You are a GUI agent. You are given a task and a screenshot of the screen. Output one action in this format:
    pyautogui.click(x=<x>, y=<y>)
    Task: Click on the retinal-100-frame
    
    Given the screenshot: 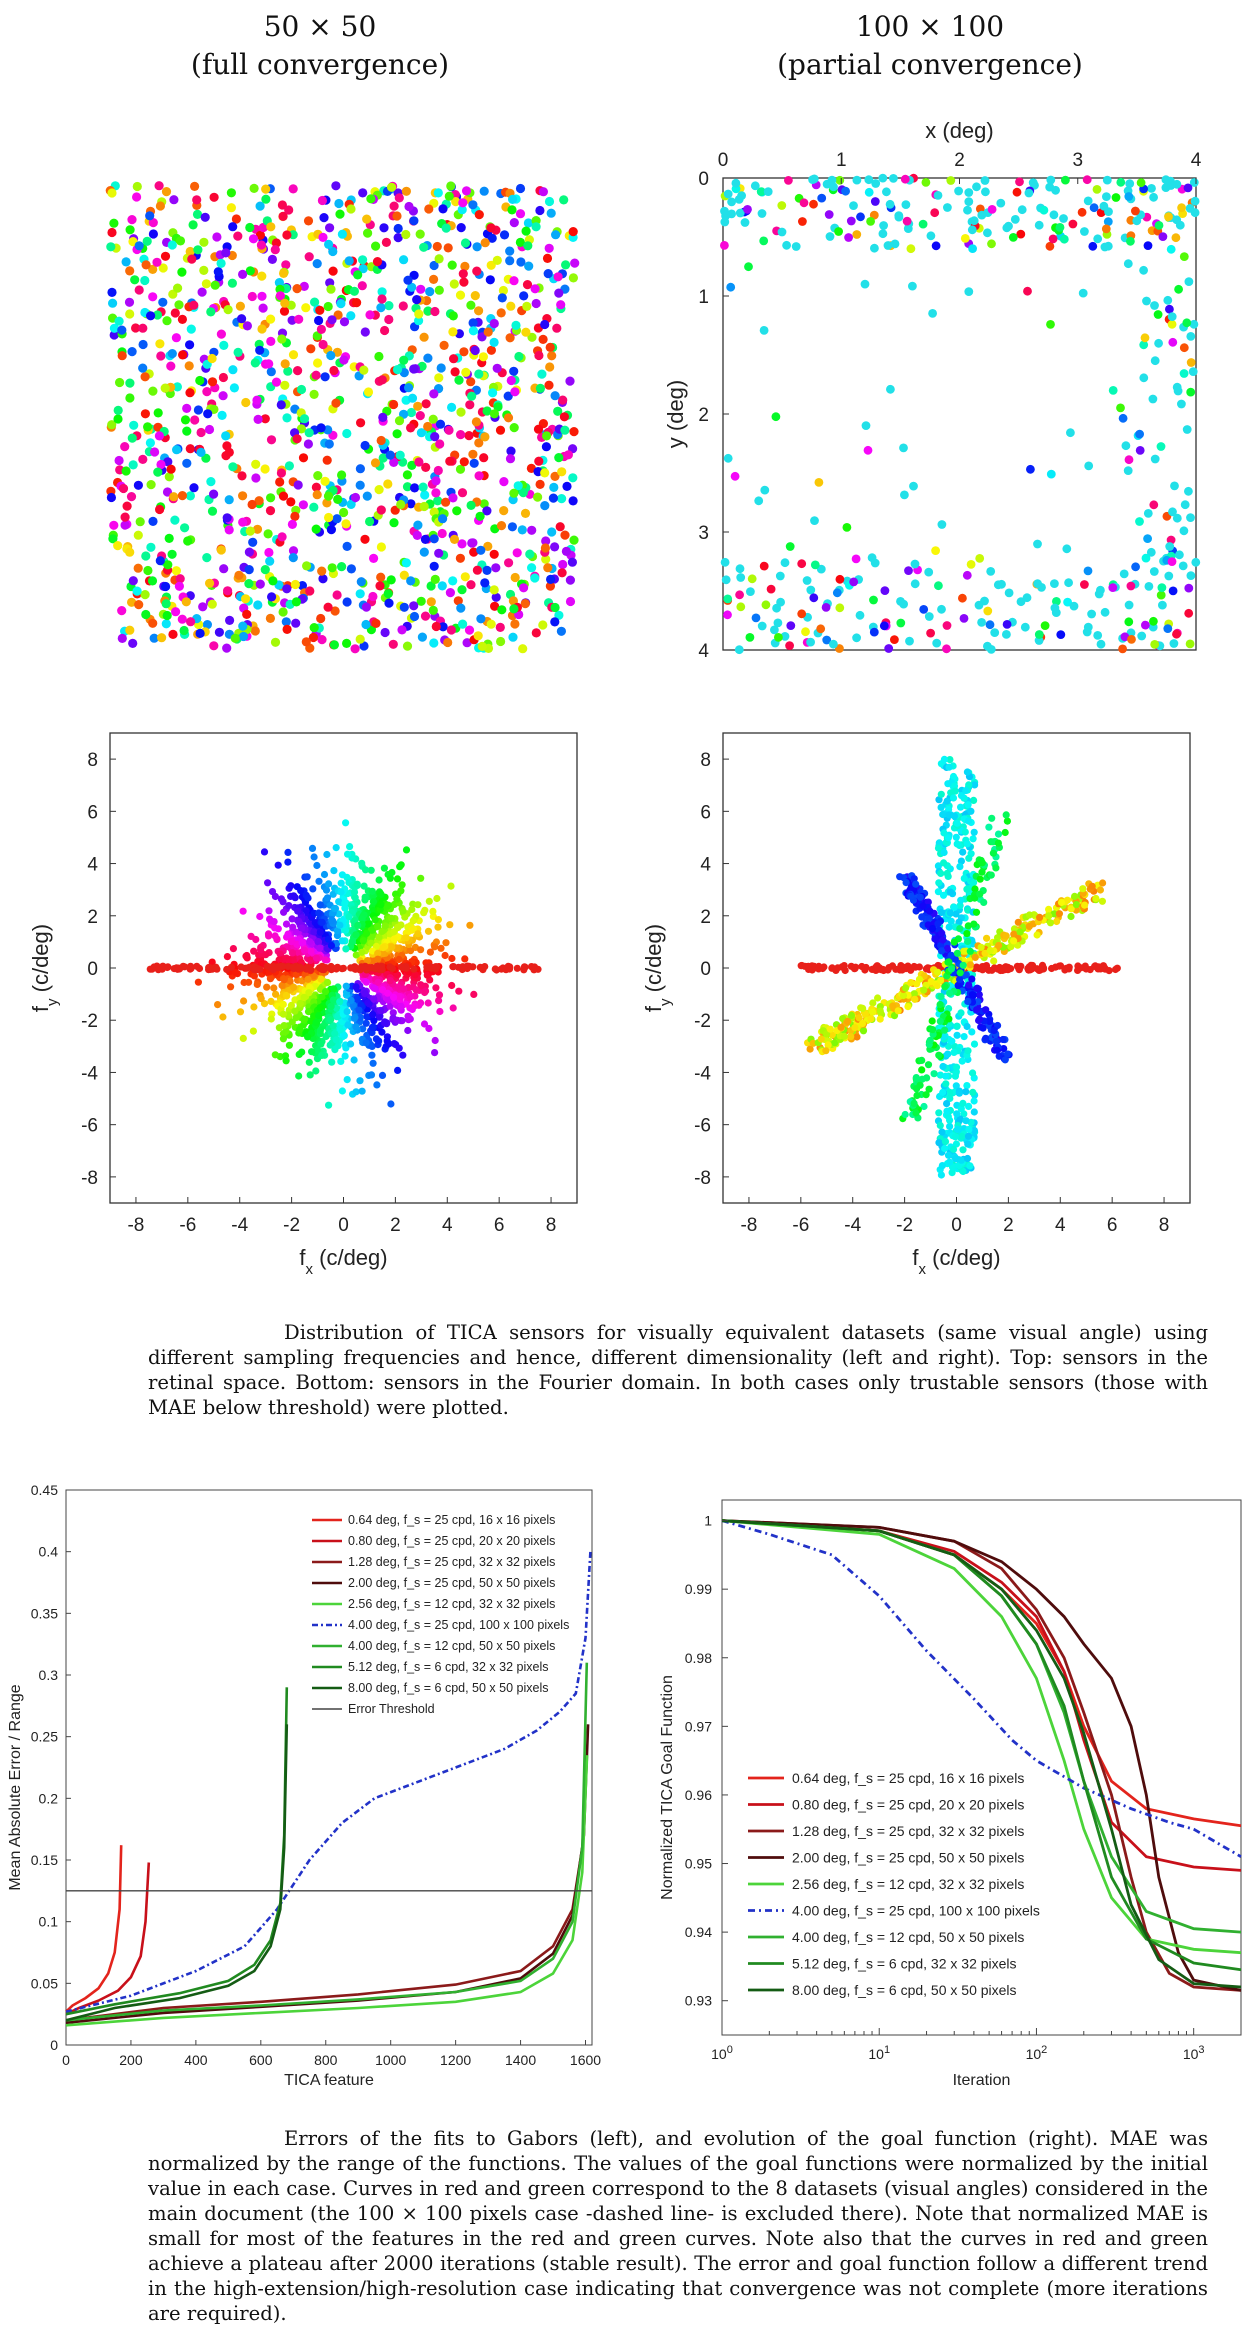 What is the action you would take?
    pyautogui.click(x=959, y=414)
    